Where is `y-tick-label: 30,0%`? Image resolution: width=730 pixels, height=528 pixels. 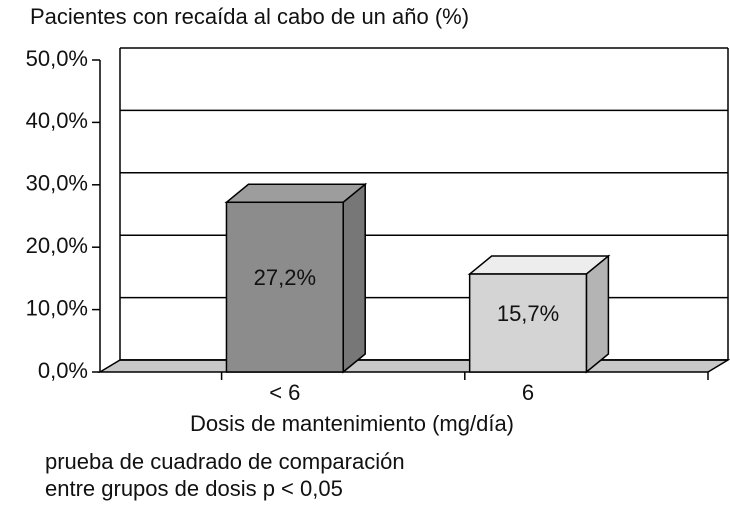 y-tick-label: 30,0% is located at coordinates (57, 183).